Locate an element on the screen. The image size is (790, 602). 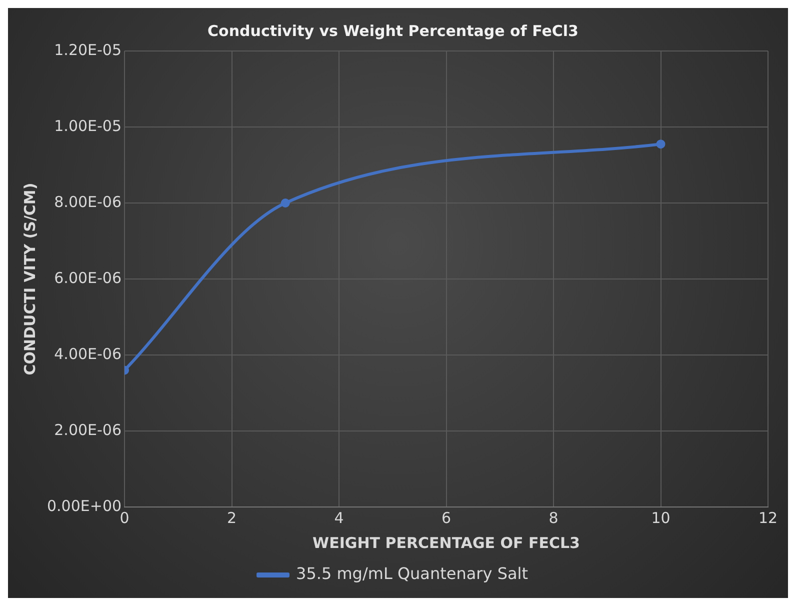
x-axis-title: WEIGHT PERCENTAGE OF FECL3 is located at coordinates (446, 543).